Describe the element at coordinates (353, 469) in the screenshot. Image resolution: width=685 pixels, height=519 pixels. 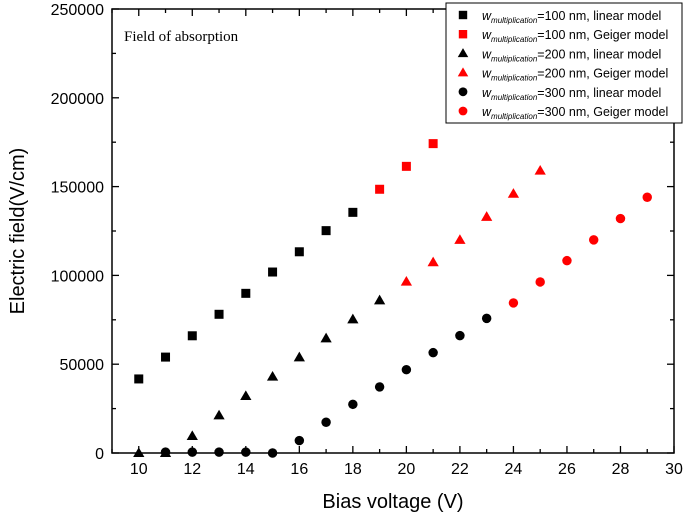
I see `x-tick-label: 18` at that location.